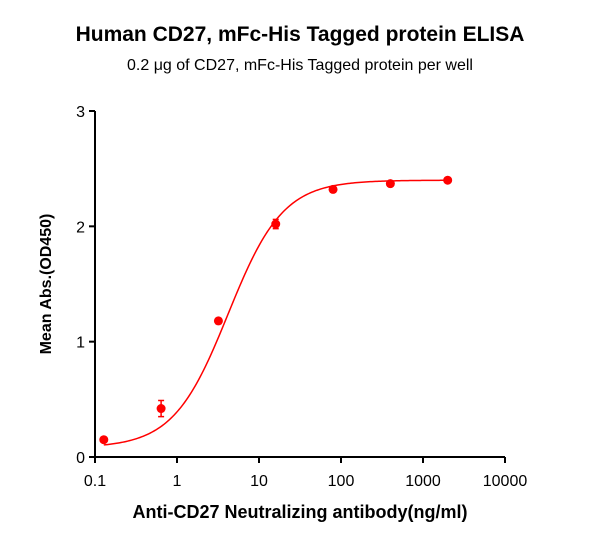 This screenshot has width=600, height=548. Describe the element at coordinates (177, 481) in the screenshot. I see `x-tick-label: 1` at that location.